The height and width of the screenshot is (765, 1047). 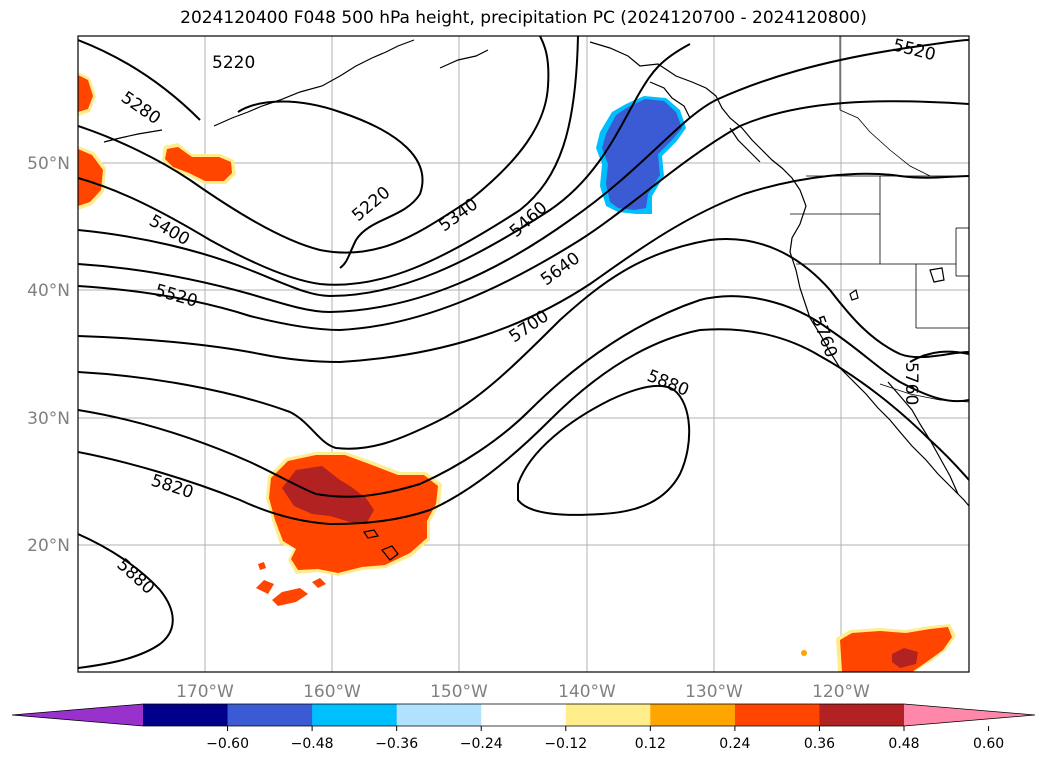 I want to click on colorbar-tick-label: 0.24, so click(x=734, y=744).